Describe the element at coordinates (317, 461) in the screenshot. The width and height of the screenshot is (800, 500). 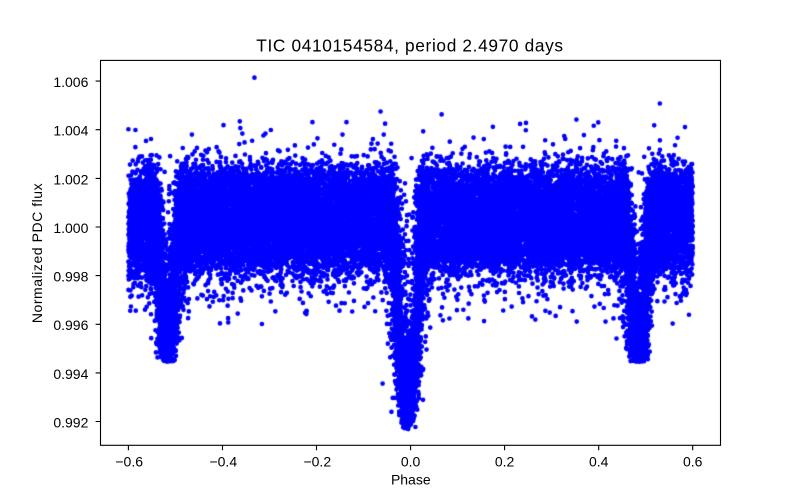
I see `svg-text: −0.2` at that location.